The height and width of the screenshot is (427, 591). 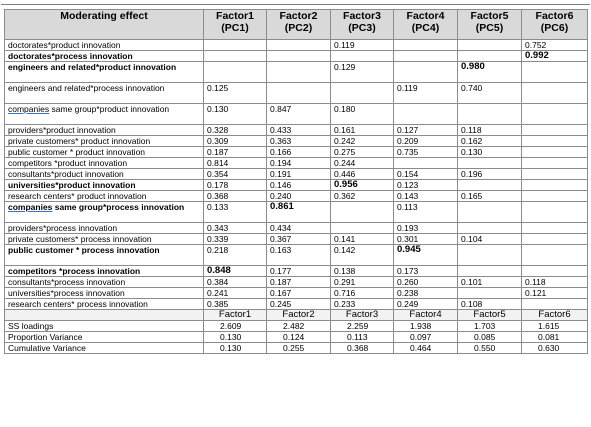 I want to click on summary-cell: 0.097, so click(x=425, y=337).